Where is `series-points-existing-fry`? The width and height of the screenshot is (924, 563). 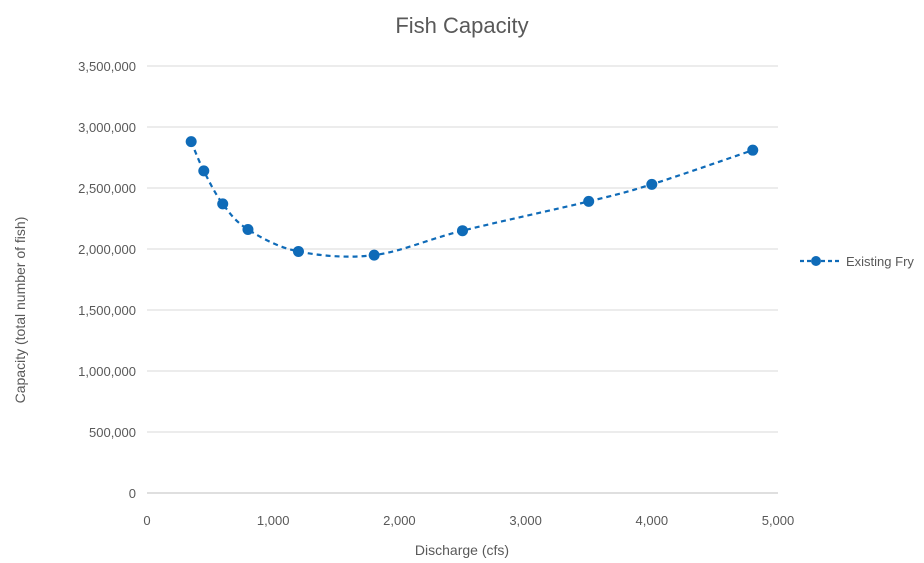 series-points-existing-fry is located at coordinates (472, 198).